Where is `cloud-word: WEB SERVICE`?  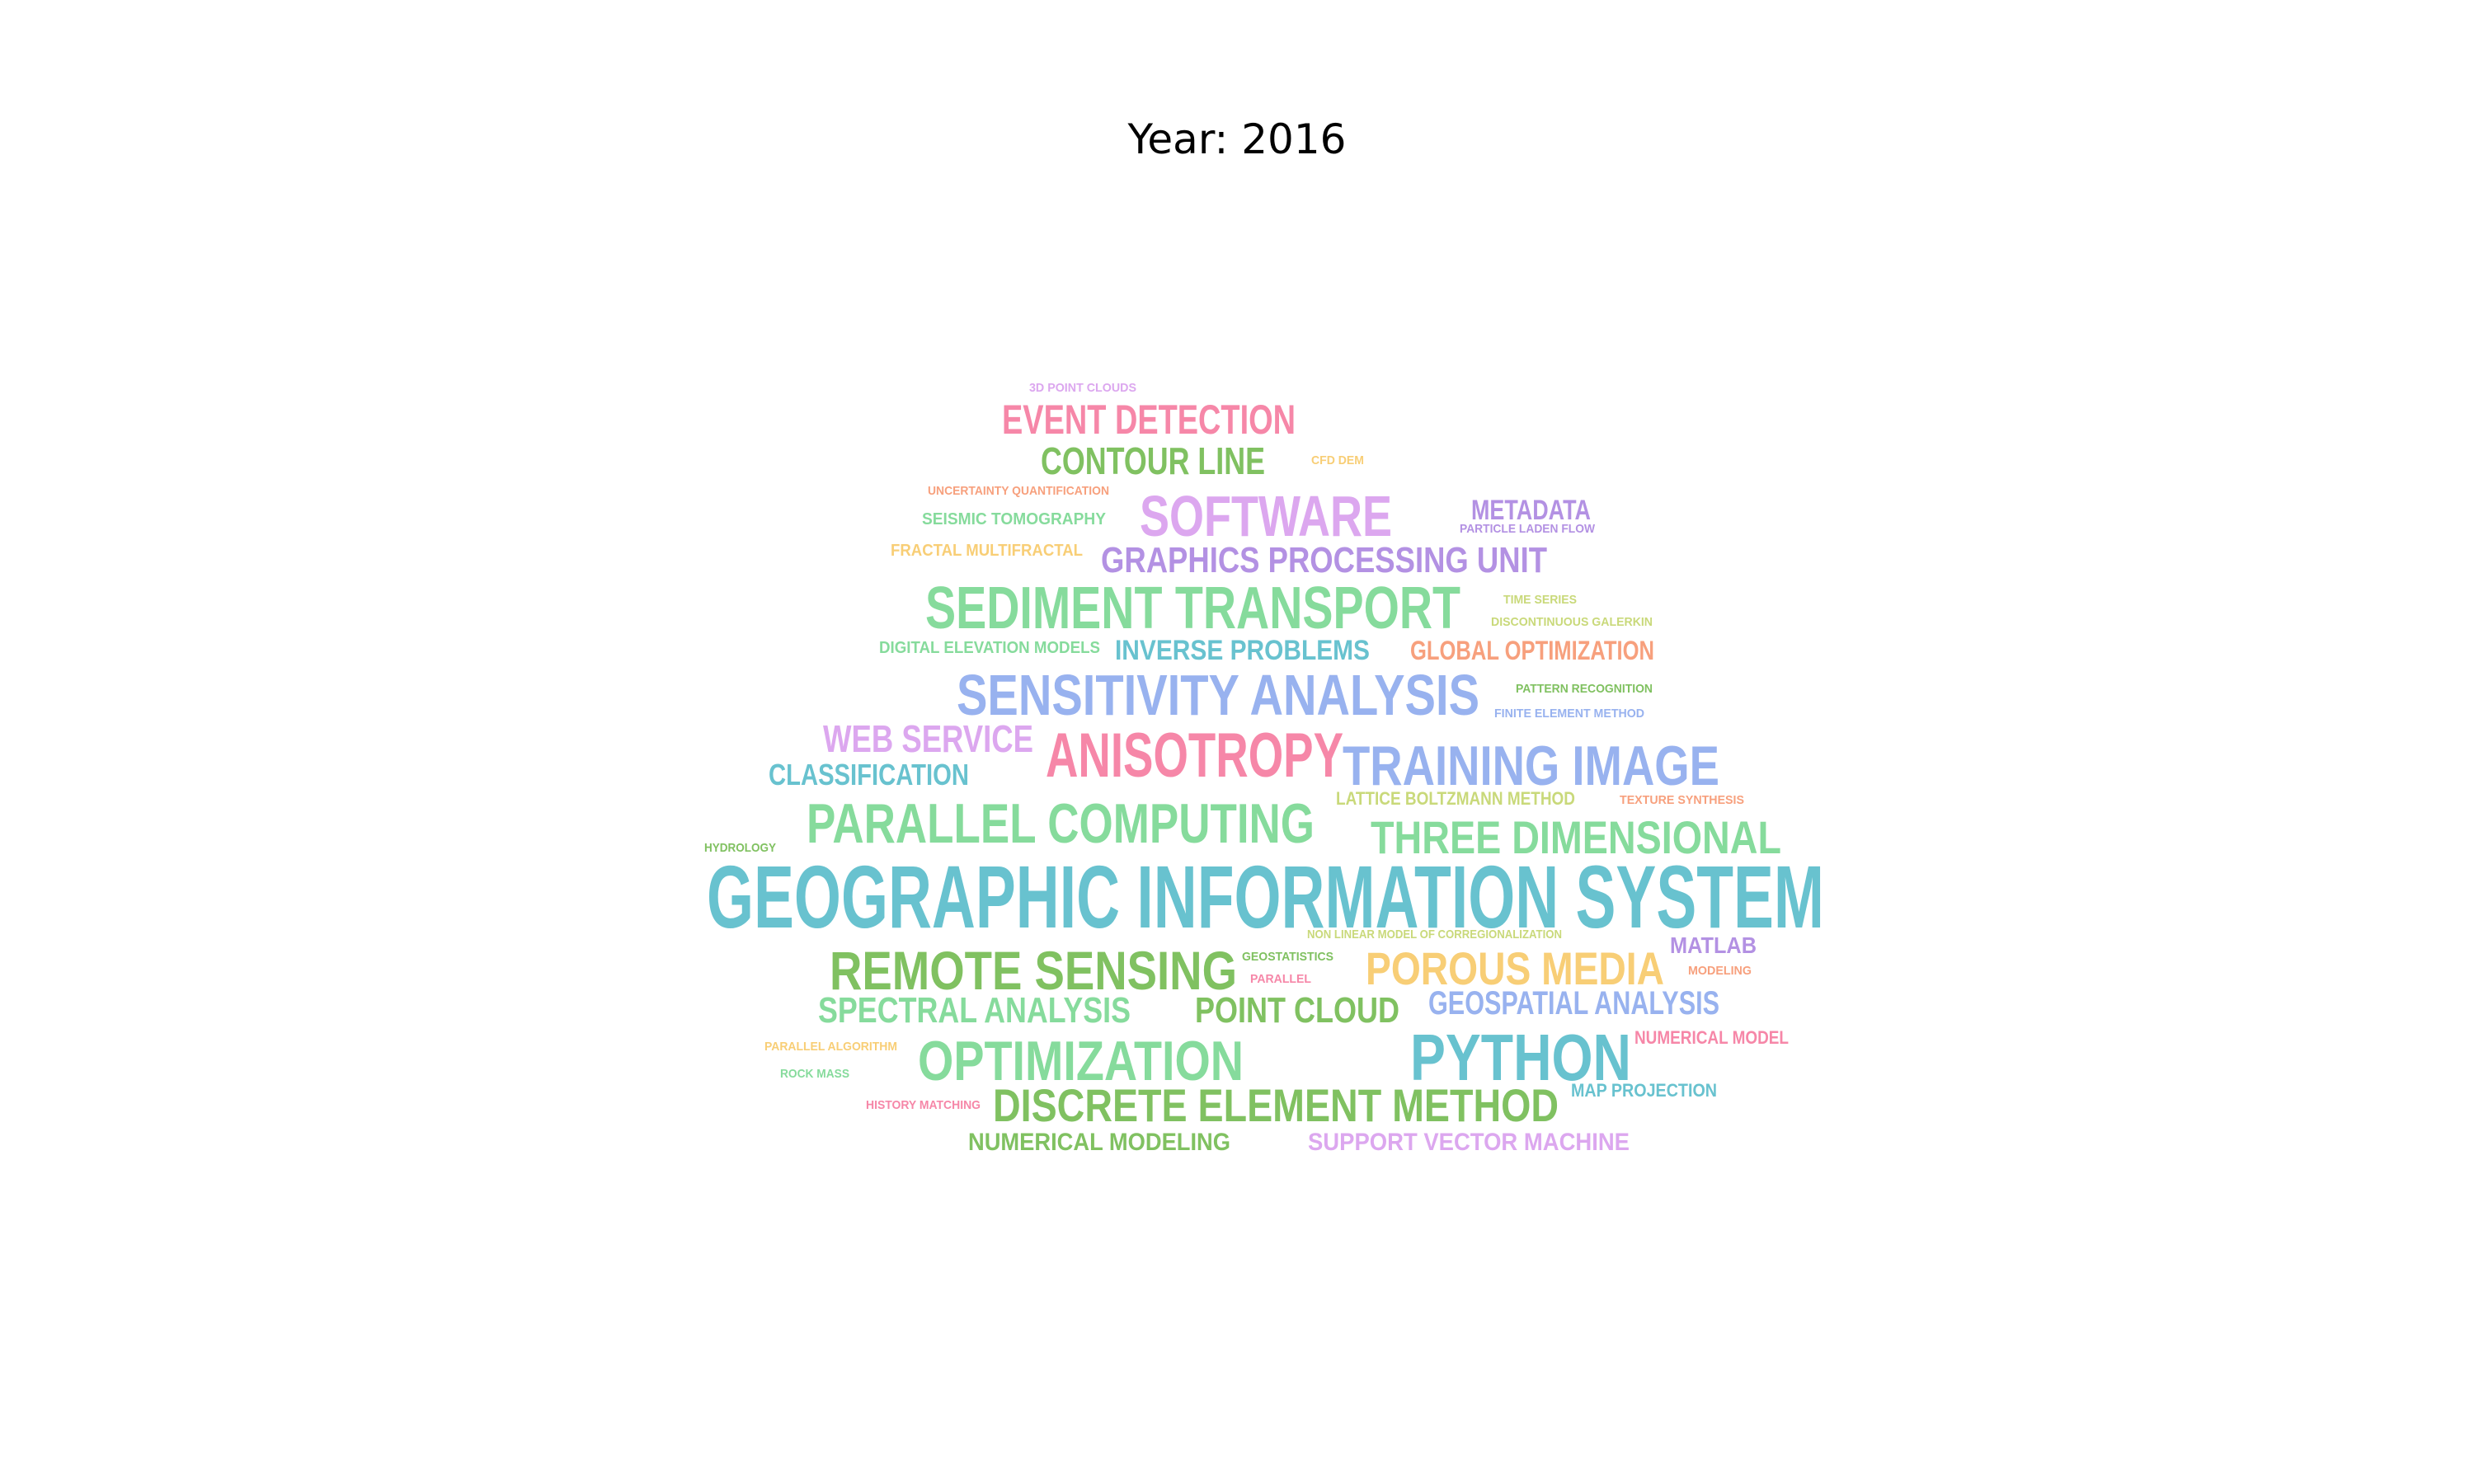 cloud-word: WEB SERVICE is located at coordinates (928, 738).